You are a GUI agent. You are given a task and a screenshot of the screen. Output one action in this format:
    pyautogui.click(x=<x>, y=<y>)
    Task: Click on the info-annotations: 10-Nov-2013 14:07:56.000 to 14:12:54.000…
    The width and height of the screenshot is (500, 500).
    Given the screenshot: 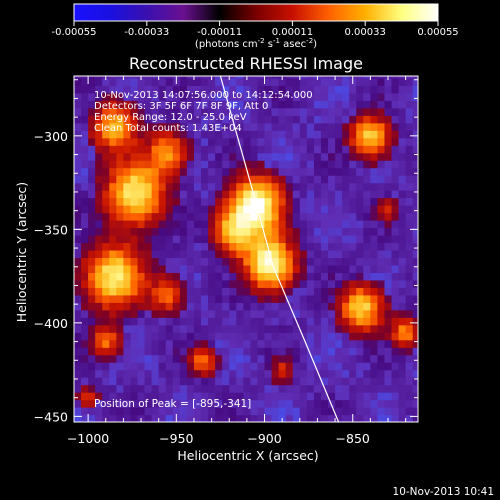 What is the action you would take?
    pyautogui.click(x=203, y=112)
    